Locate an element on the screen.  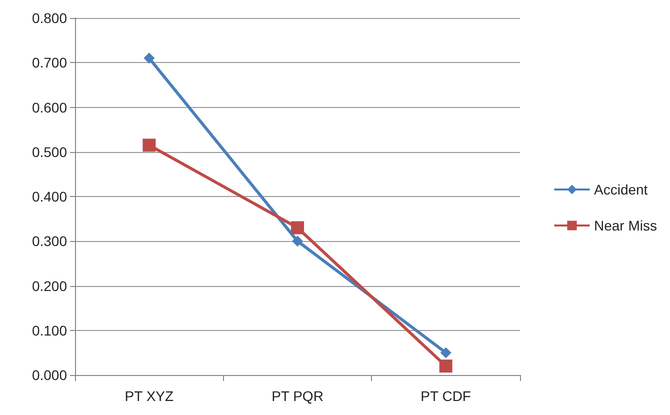
y-tick-label: 0.700 is located at coordinates (50, 62).